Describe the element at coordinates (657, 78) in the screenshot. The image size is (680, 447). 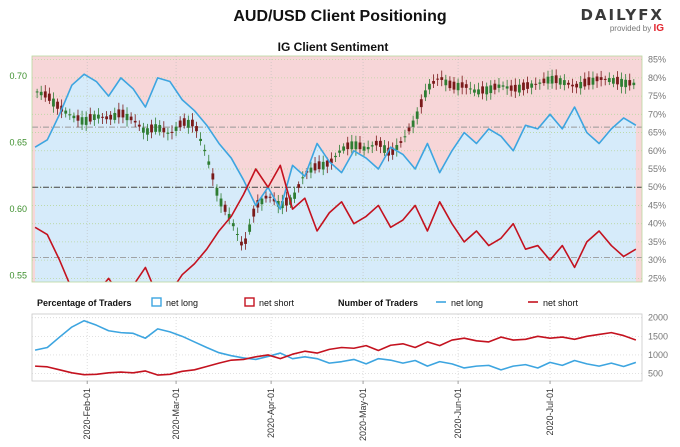
I see `right-axis-tick-label: 80%` at that location.